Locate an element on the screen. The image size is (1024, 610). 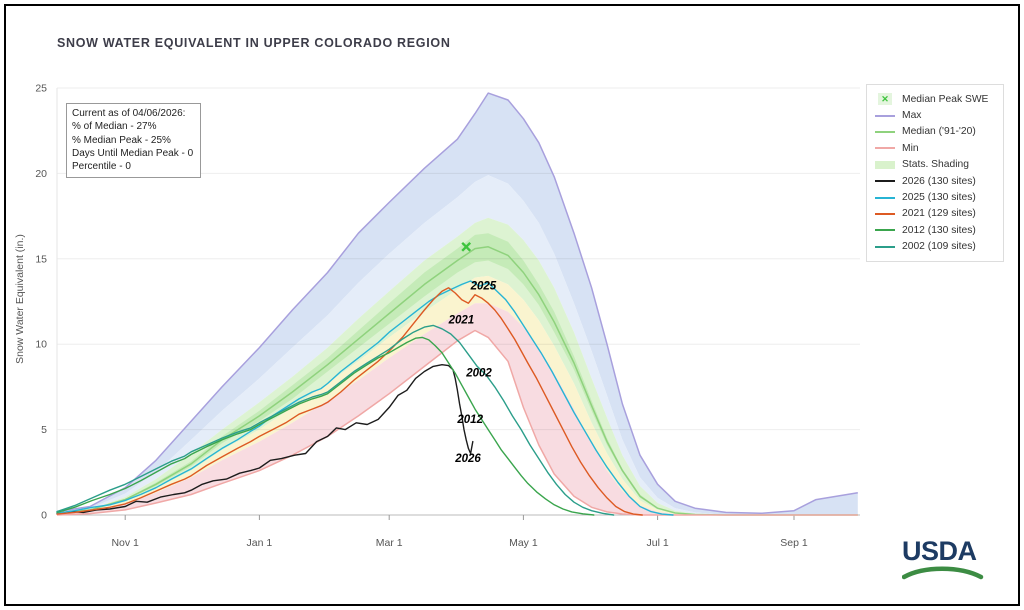
year-annotation: 2021 is located at coordinates (461, 321).